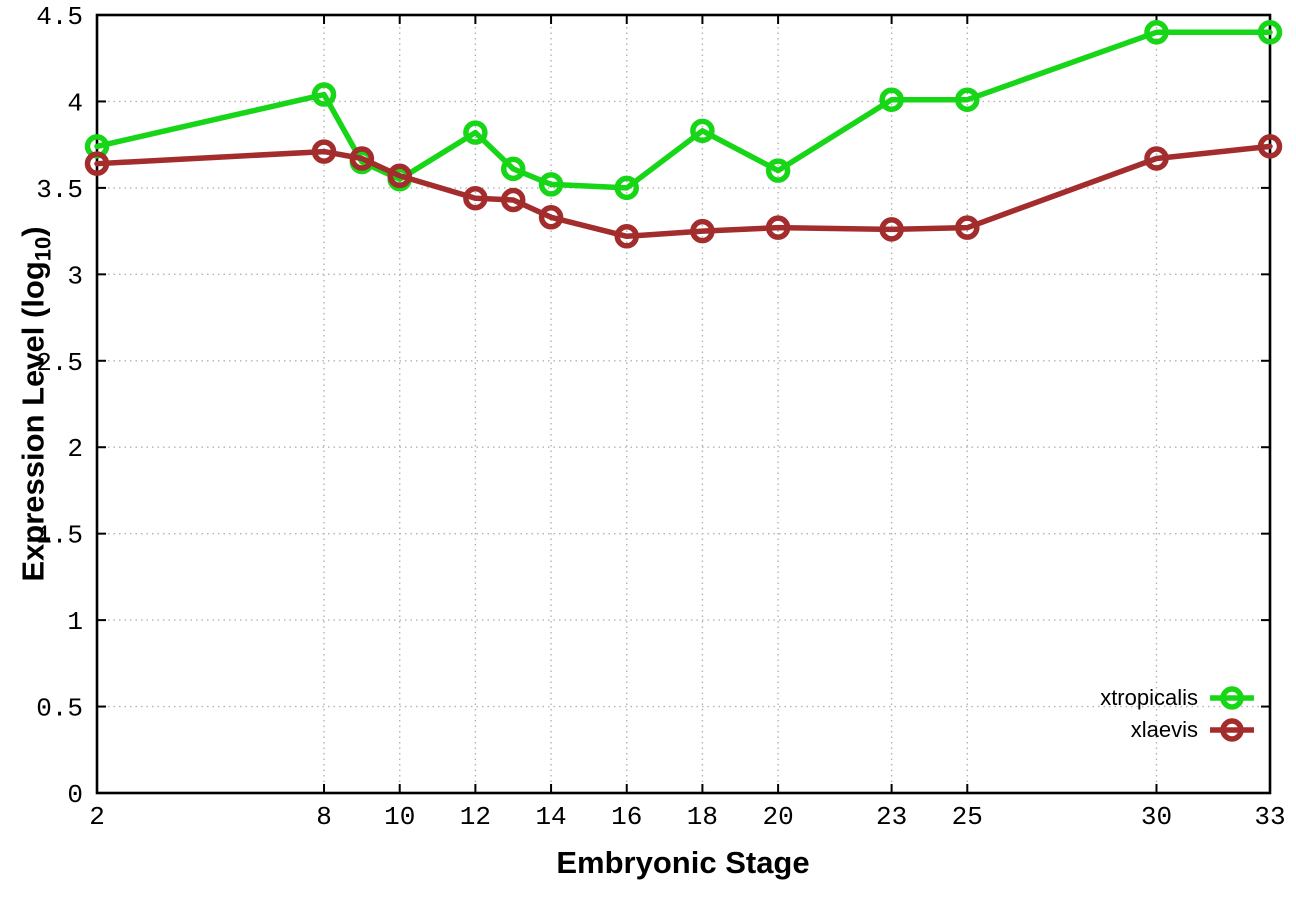 The height and width of the screenshot is (907, 1296). I want to click on y-axis-title-subscript: 10, so click(43, 249).